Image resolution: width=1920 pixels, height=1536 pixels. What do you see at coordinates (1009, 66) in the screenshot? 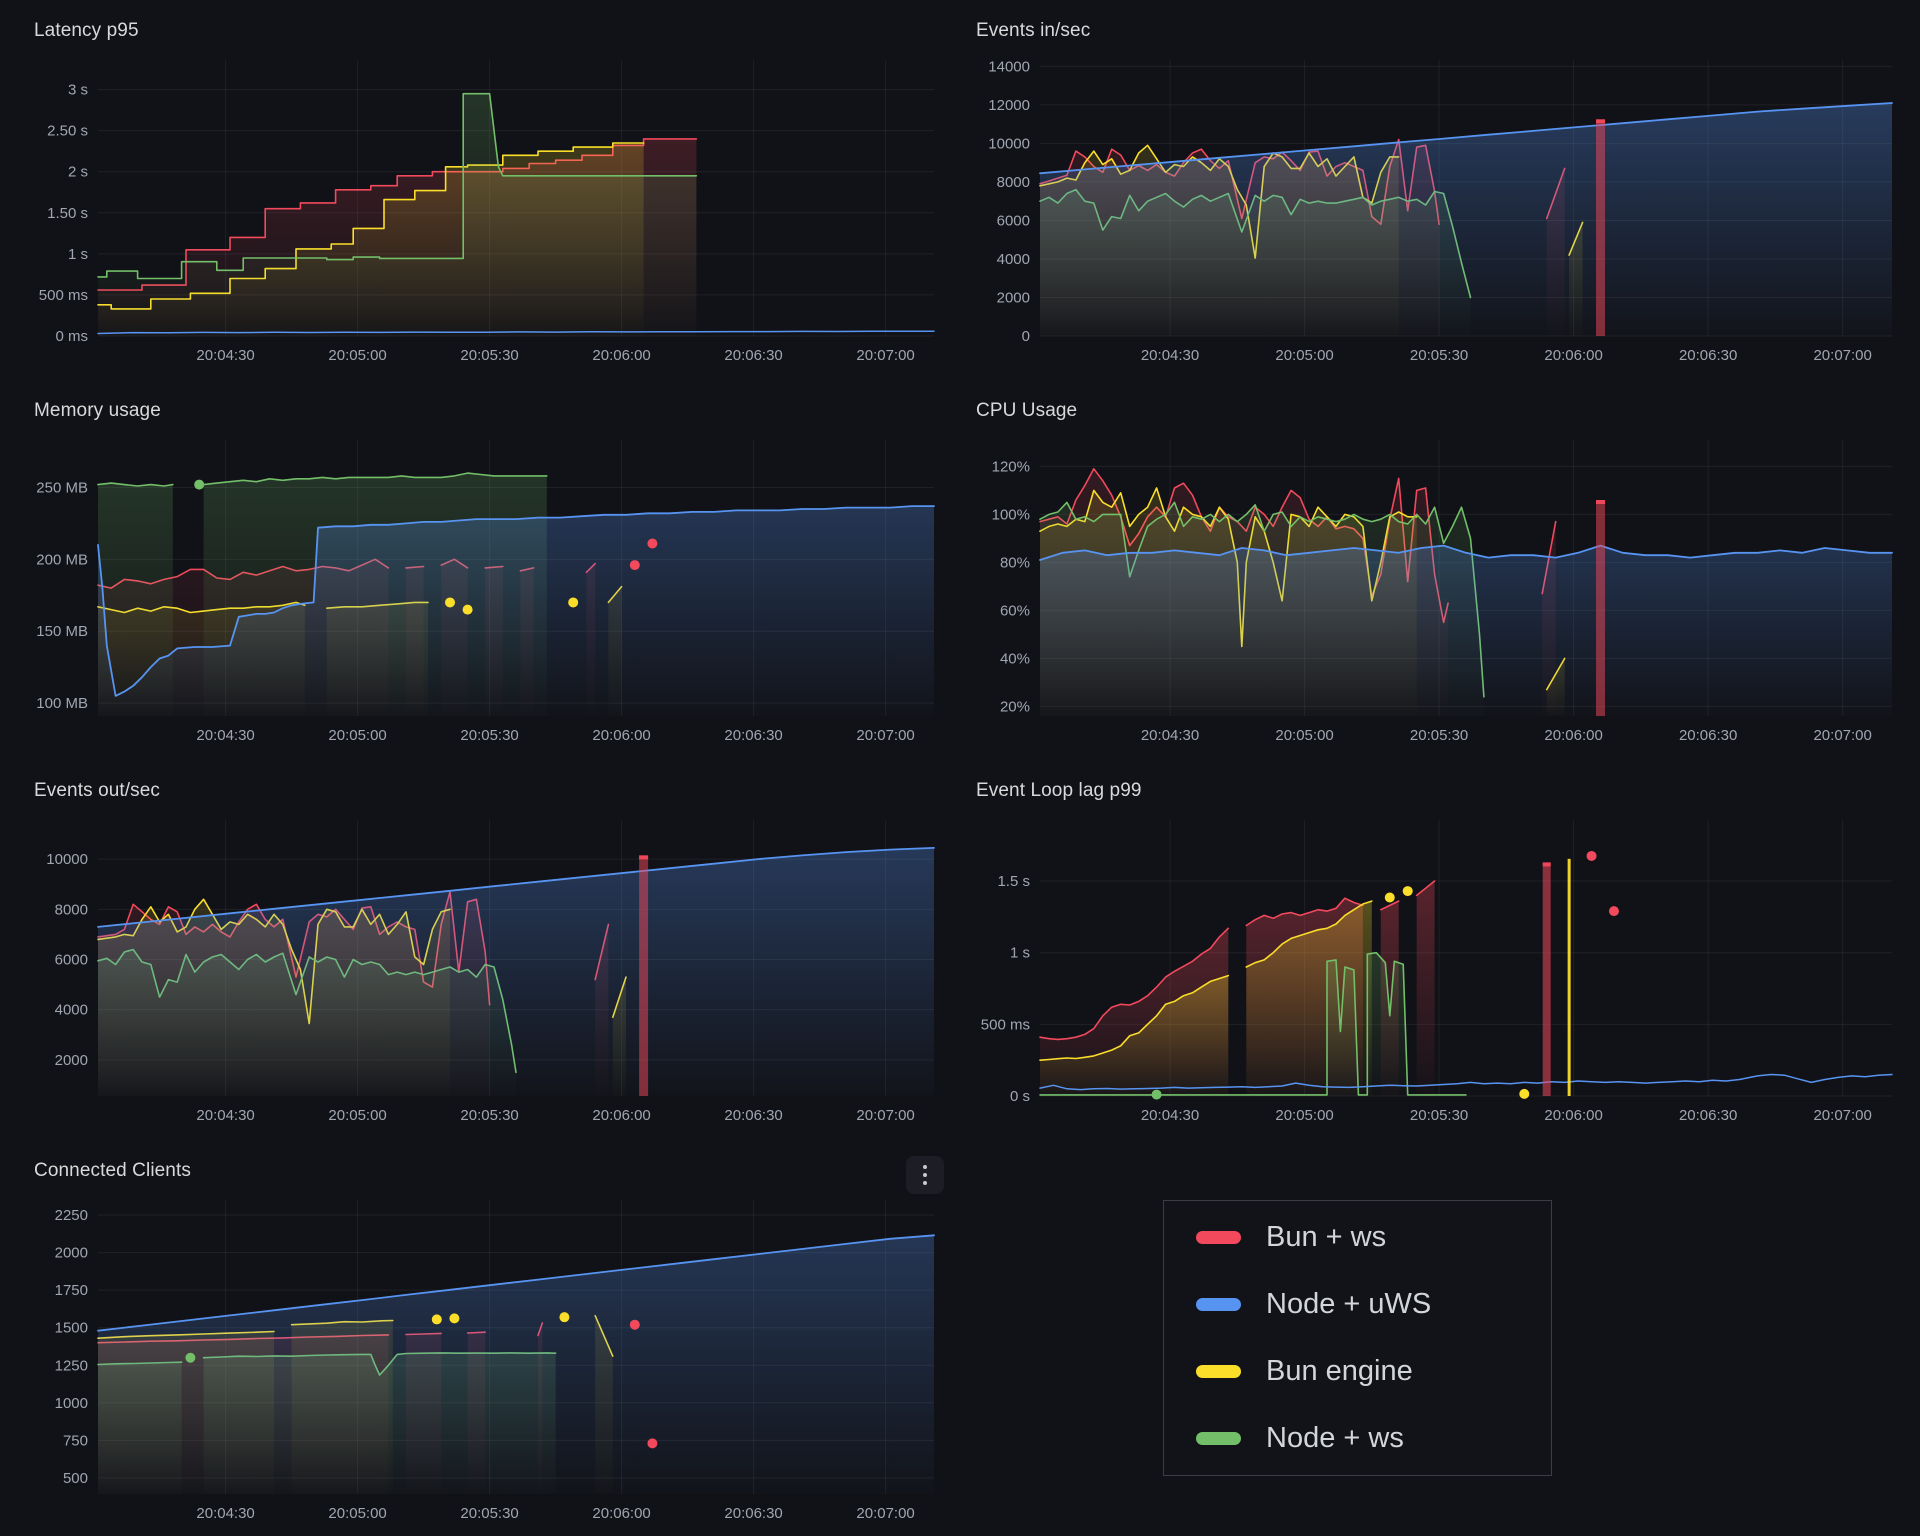
I see `svg-text: 14000` at bounding box center [1009, 66].